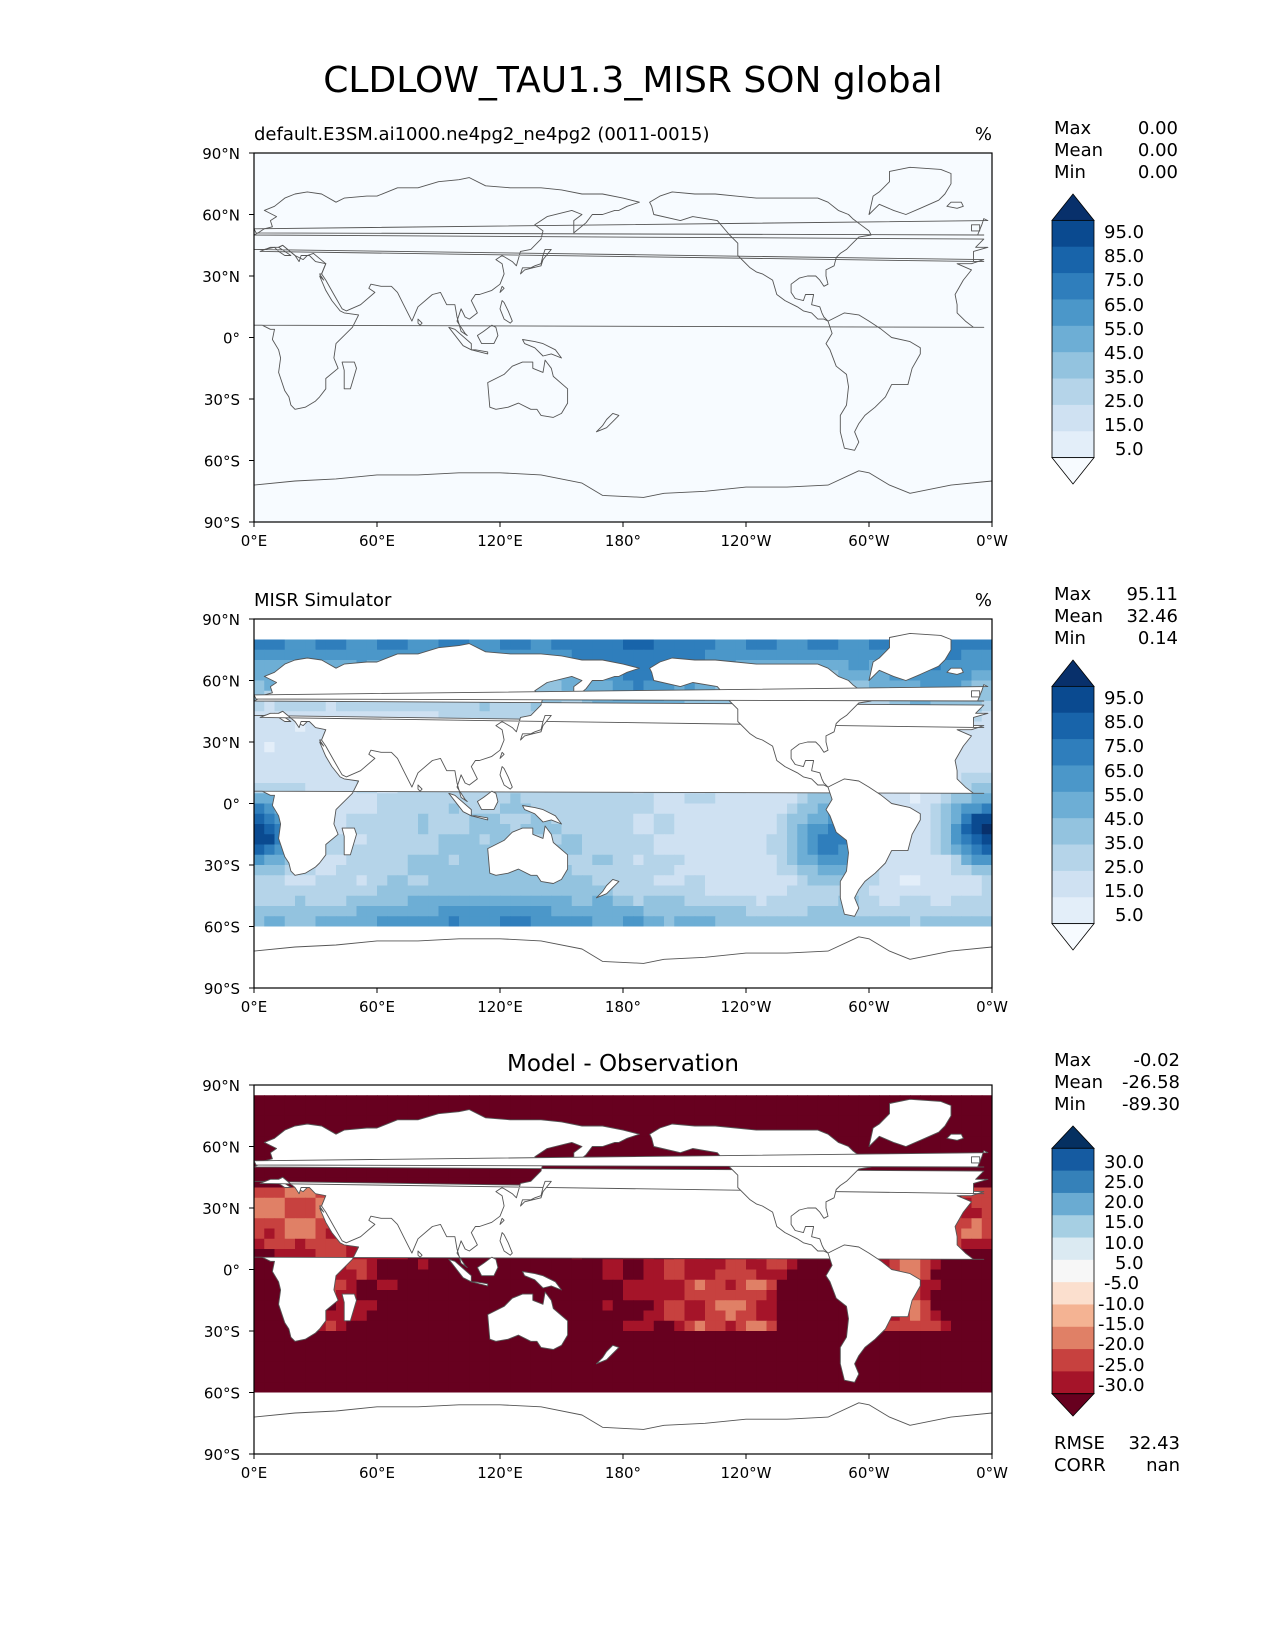 The height and width of the screenshot is (1650, 1275). Describe the element at coordinates (1124, 891) in the screenshot. I see `cbar-tick-label: 15.0` at that location.